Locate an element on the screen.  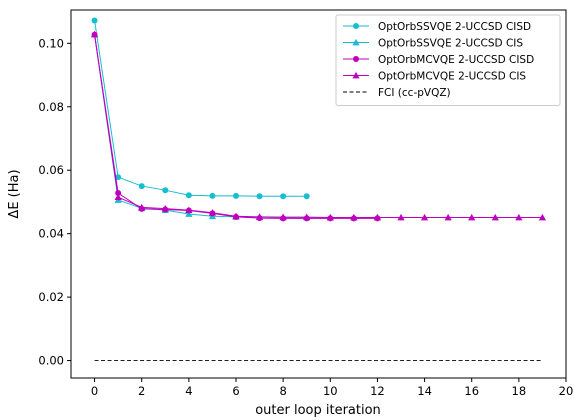
legend-box is located at coordinates (448, 60).